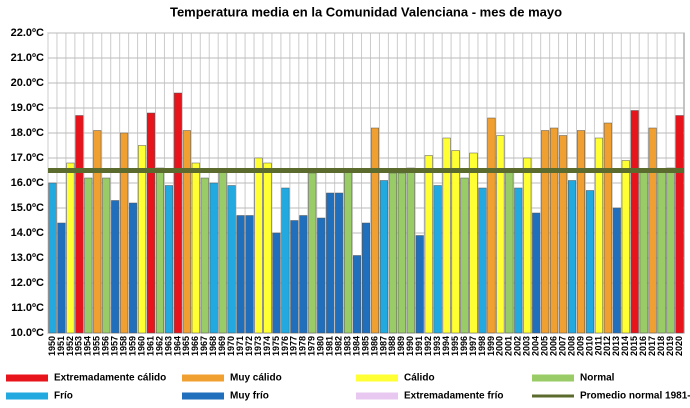 This screenshot has height=408, width=690. What do you see at coordinates (330, 346) in the screenshot?
I see `x-tick-label: 1981` at bounding box center [330, 346].